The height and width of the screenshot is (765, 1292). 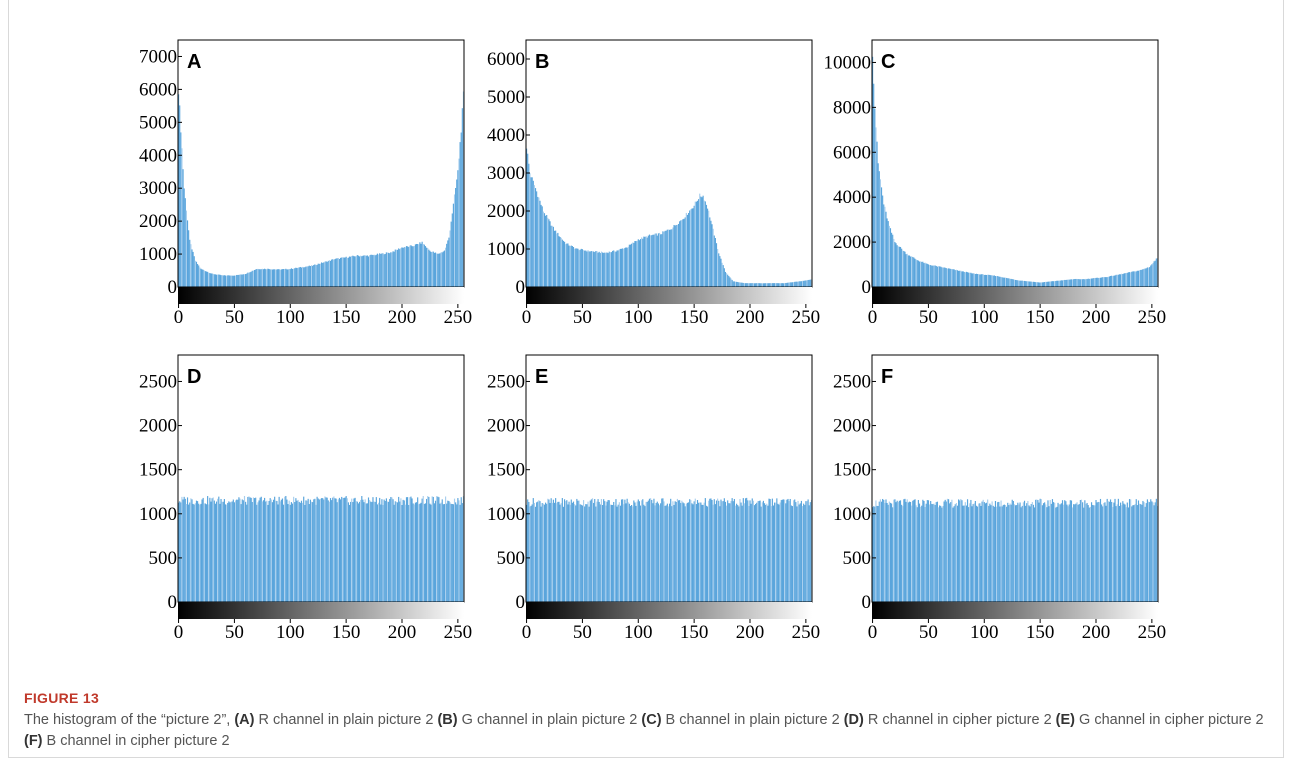 I want to click on panel-letter: B, so click(x=542, y=62).